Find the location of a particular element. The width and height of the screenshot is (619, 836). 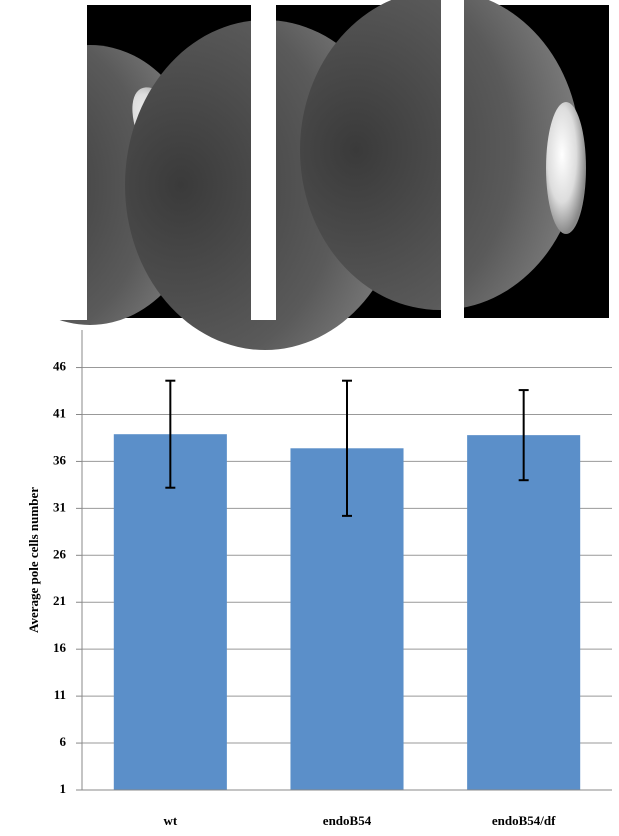

y-tick-label: 46 is located at coordinates (60, 366).